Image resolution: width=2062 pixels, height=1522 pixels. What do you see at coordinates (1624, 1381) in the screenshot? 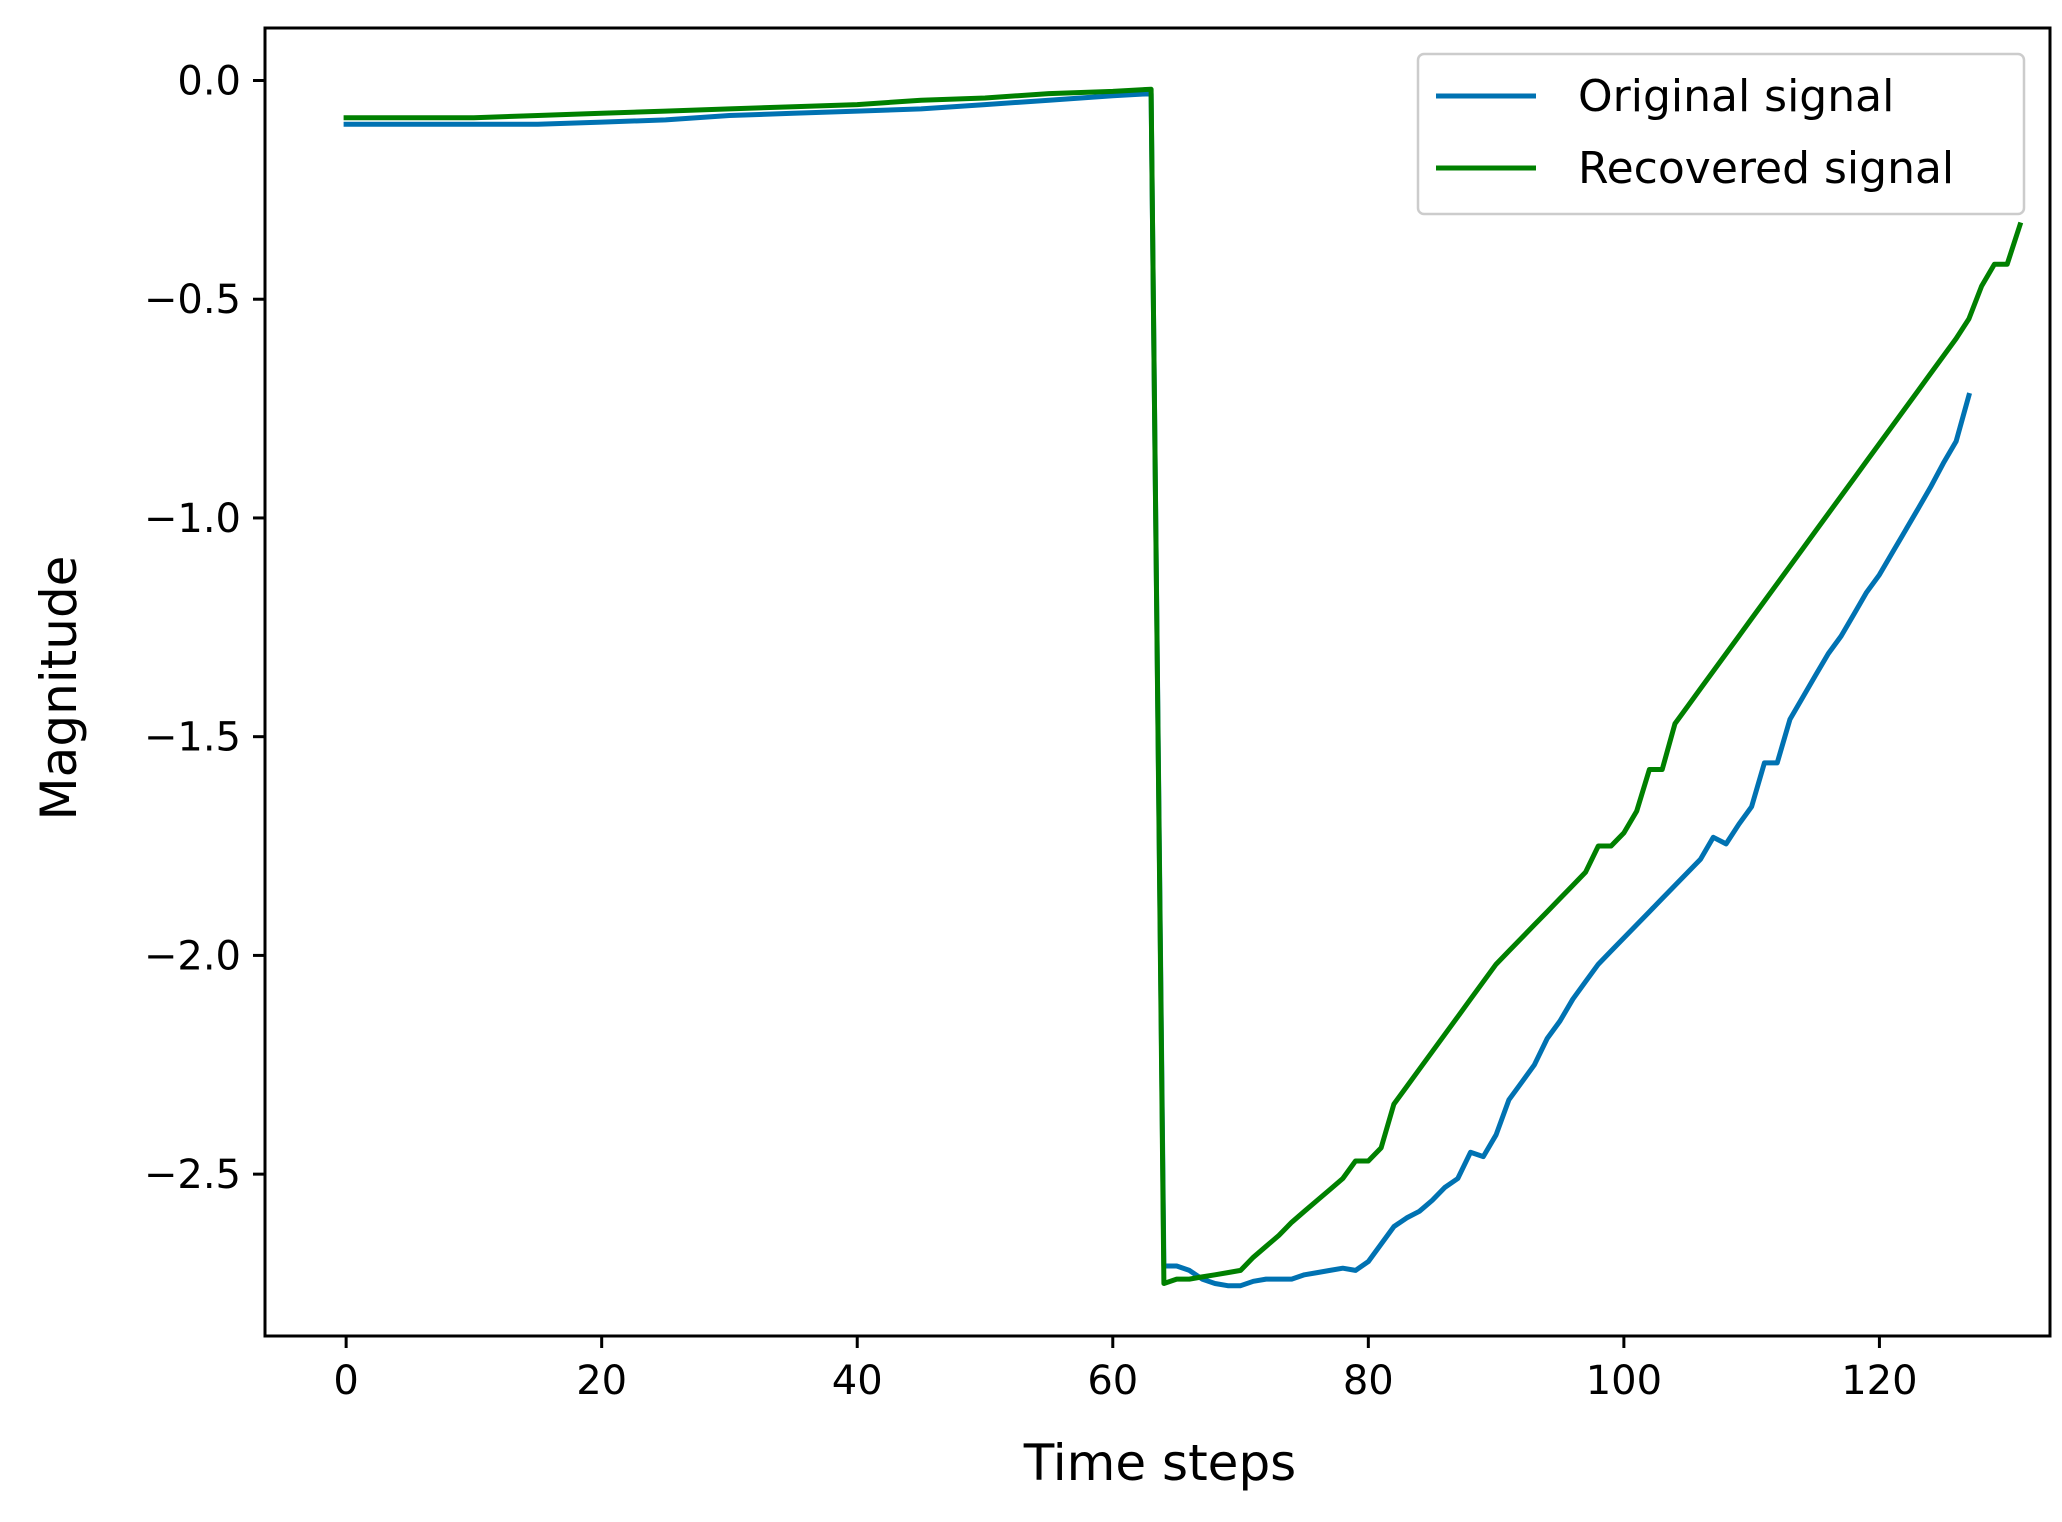
I see `x-tick-label: 100` at bounding box center [1624, 1381].